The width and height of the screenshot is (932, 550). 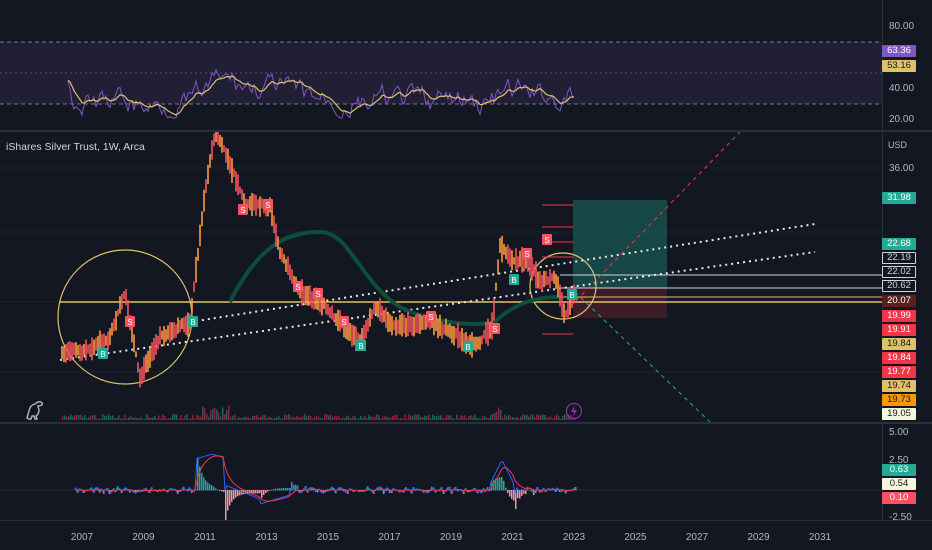 What do you see at coordinates (320, 95) in the screenshot?
I see `rsi-ma-line` at bounding box center [320, 95].